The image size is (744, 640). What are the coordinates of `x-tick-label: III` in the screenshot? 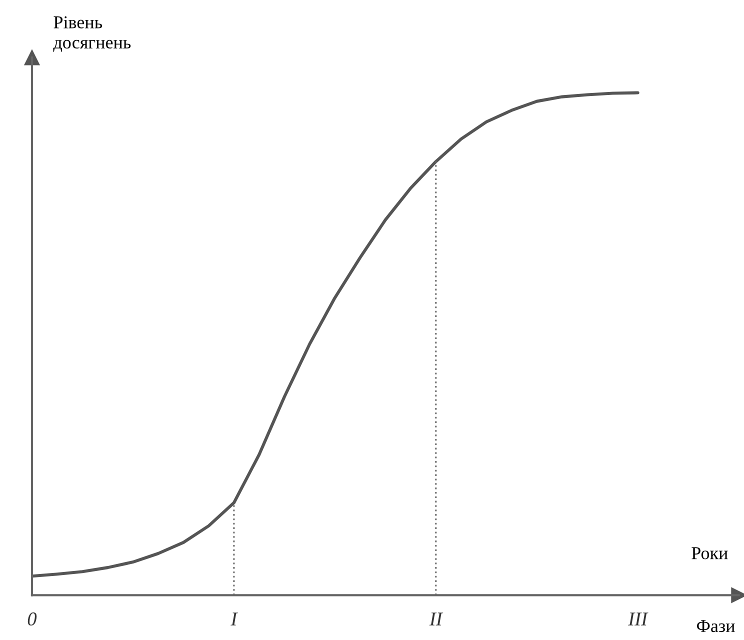 It's located at (638, 619).